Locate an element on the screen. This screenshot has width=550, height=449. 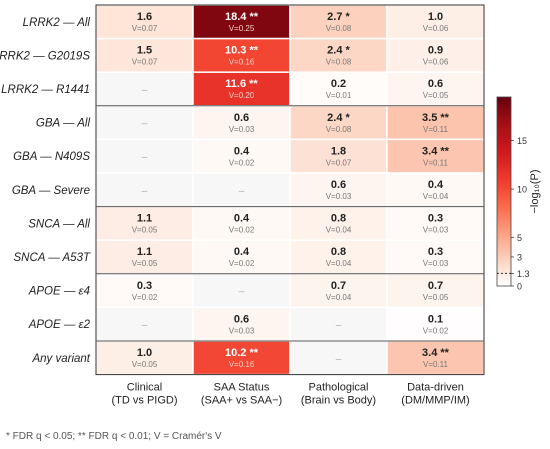
column-label-line2: (TD vs PIGD) is located at coordinates (145, 401).